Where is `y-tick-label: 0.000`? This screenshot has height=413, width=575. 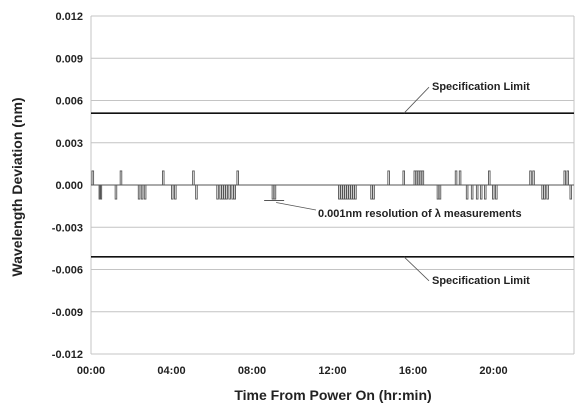
y-tick-label: 0.000 is located at coordinates (69, 186).